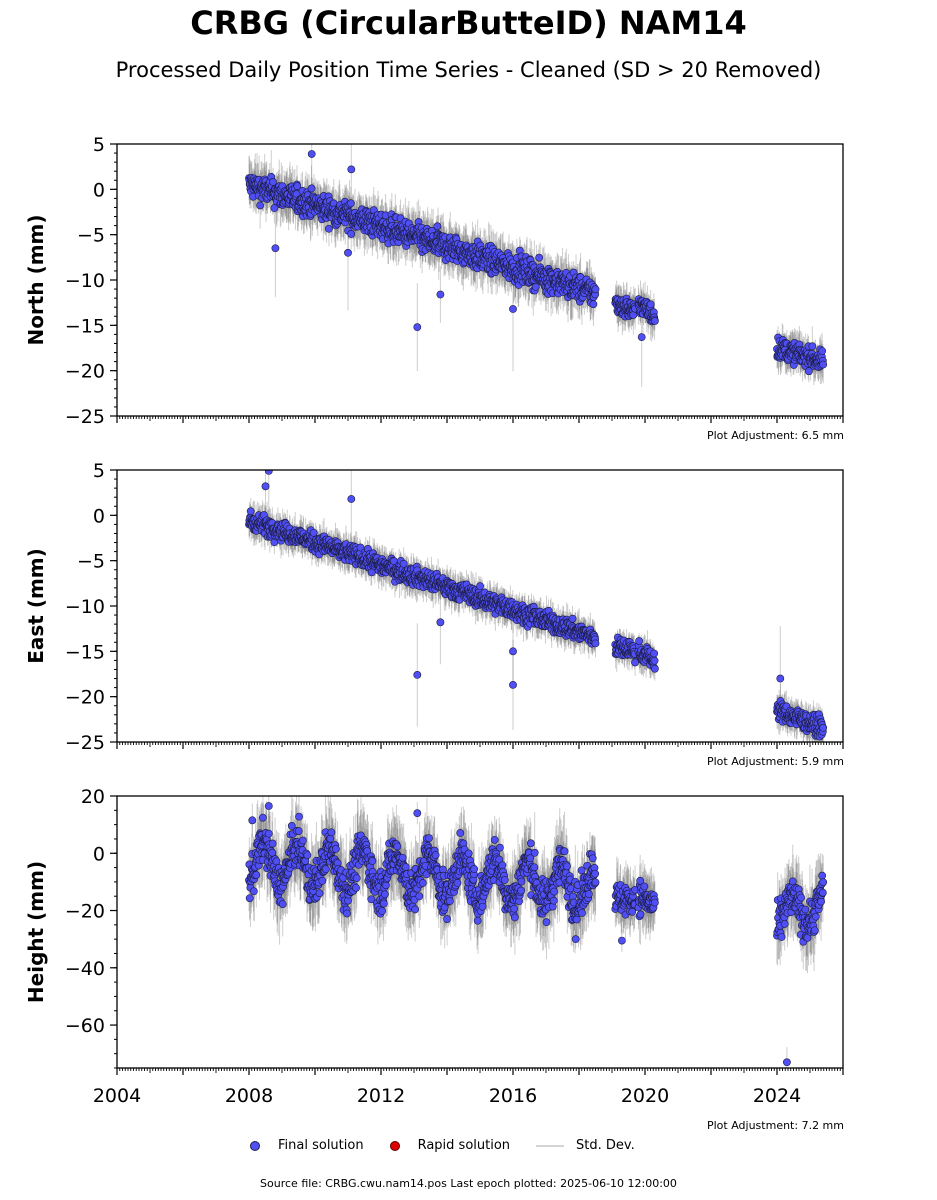  I want to click on y-tick-label: −10, so click(85, 281).